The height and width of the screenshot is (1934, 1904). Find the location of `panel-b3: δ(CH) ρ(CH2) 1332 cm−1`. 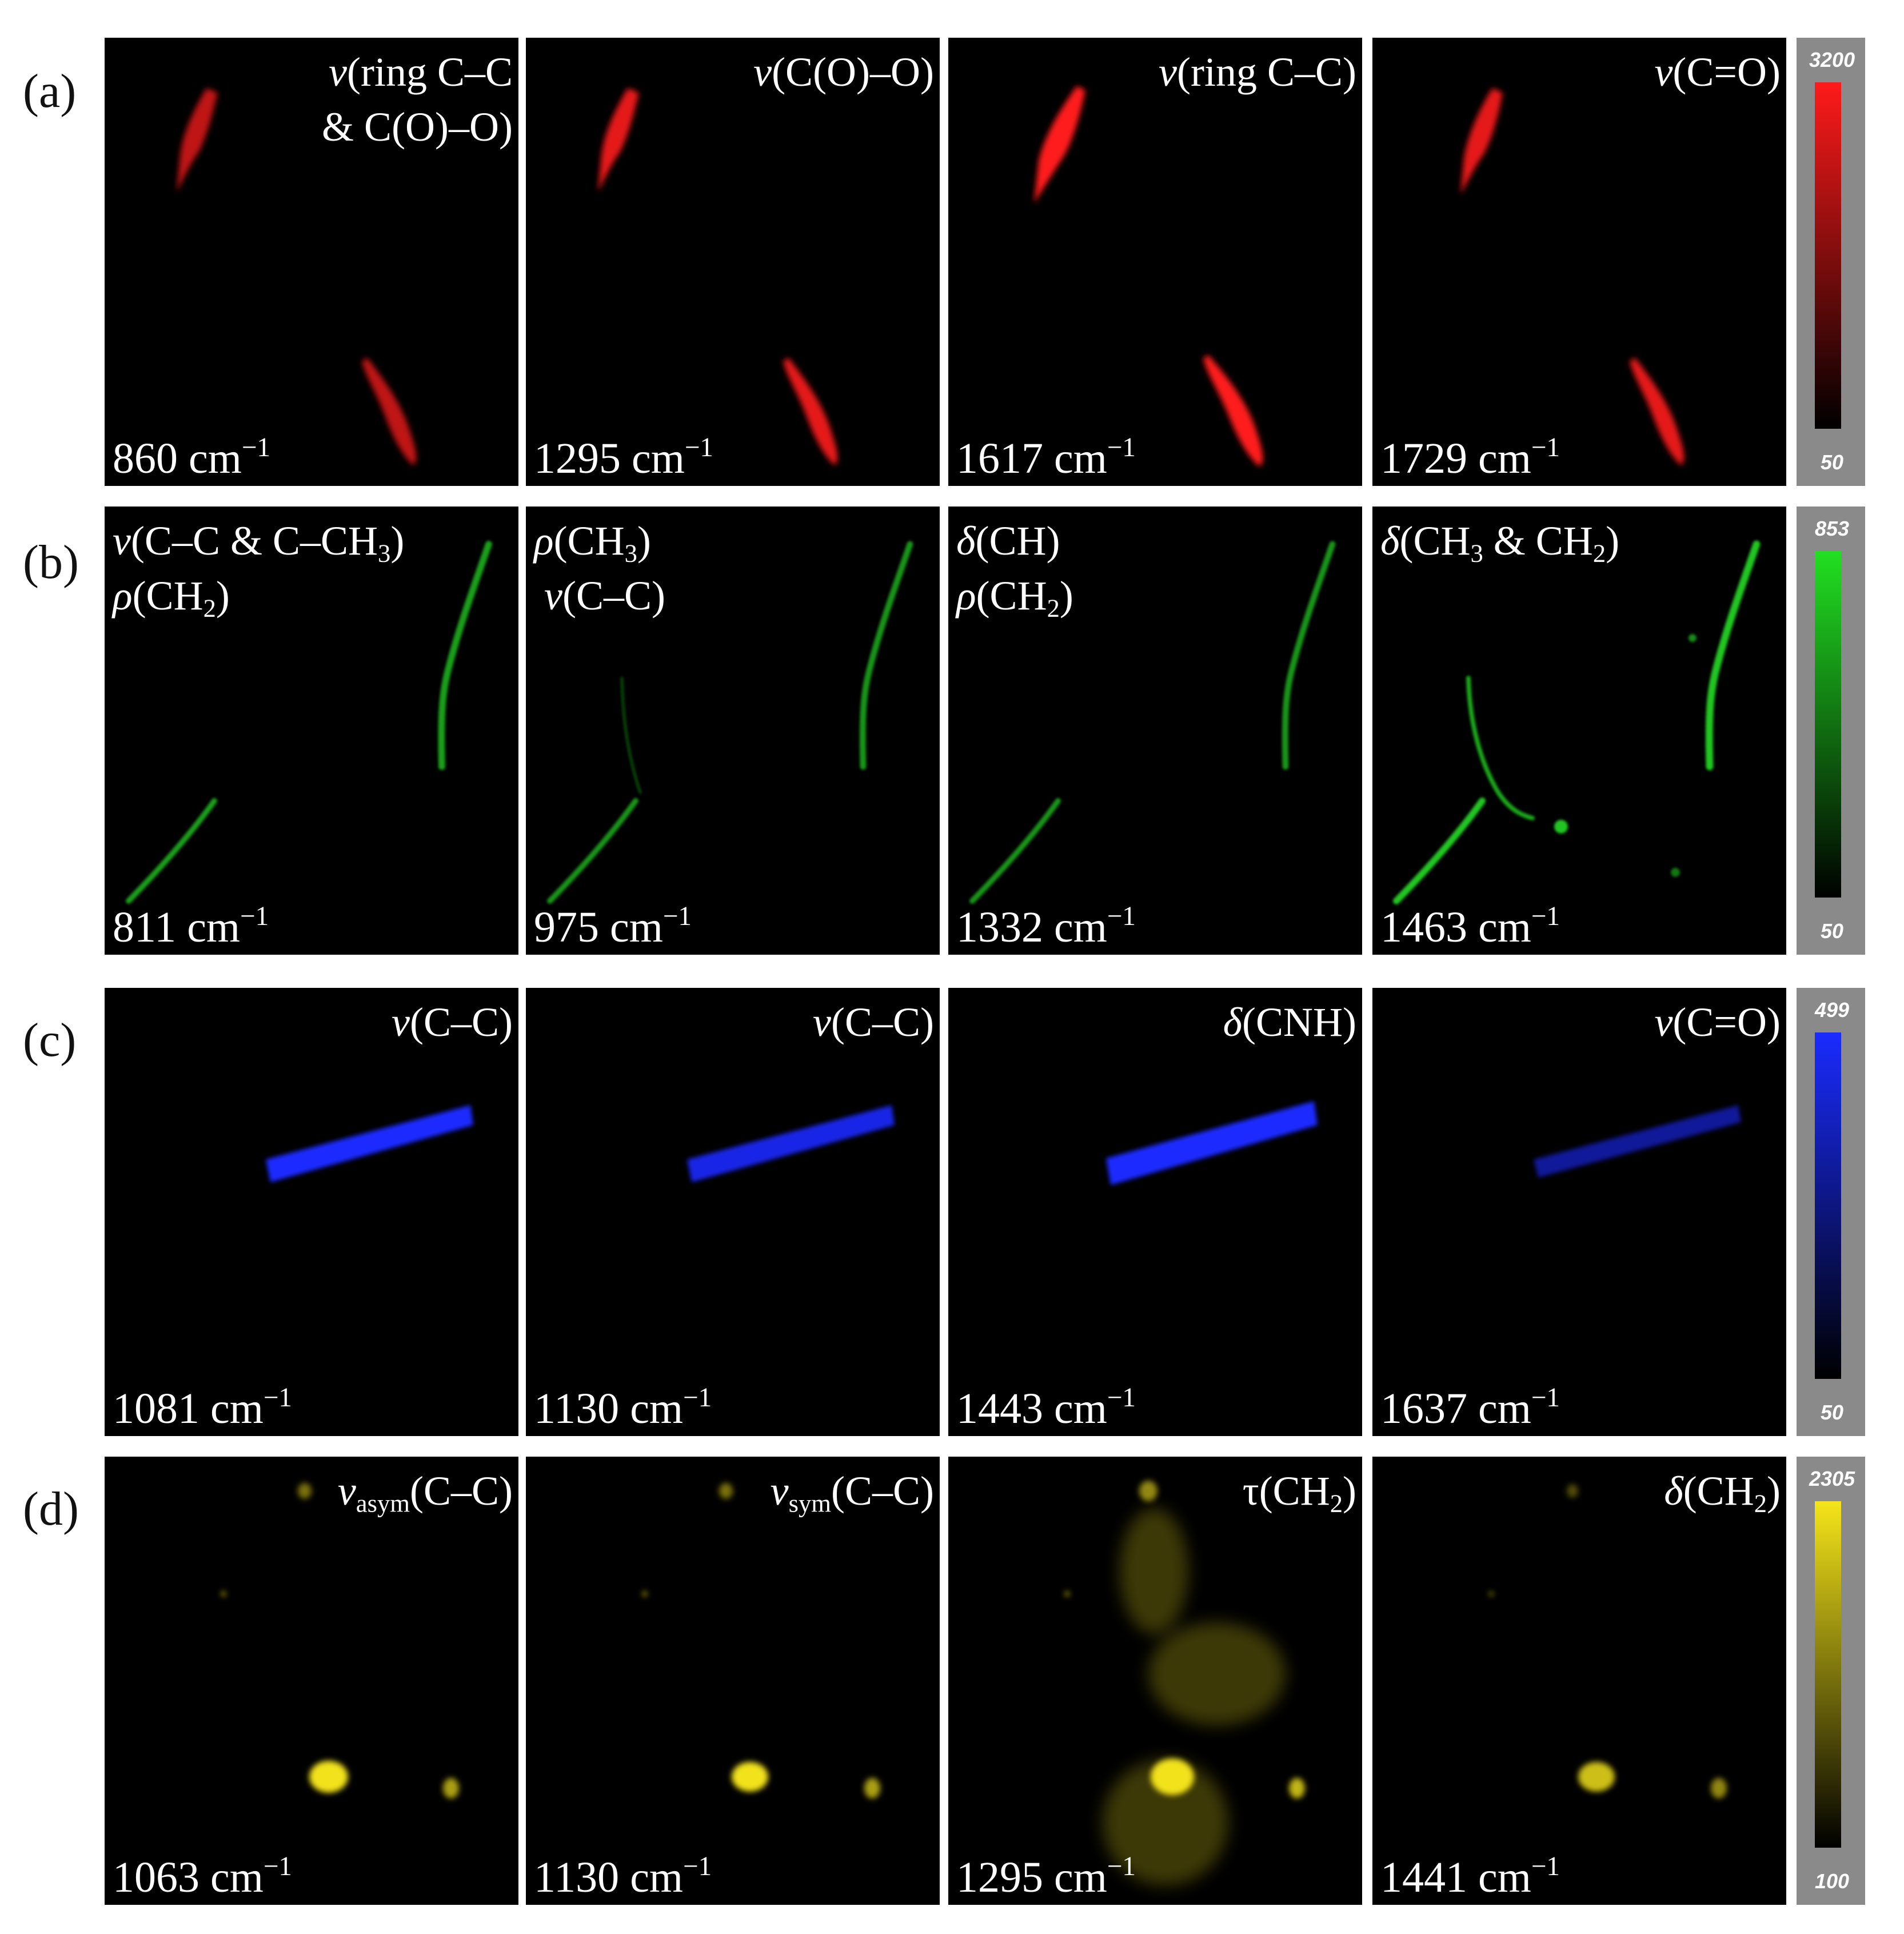

panel-b3: δ(CH) ρ(CH2) 1332 cm−1 is located at coordinates (1155, 731).